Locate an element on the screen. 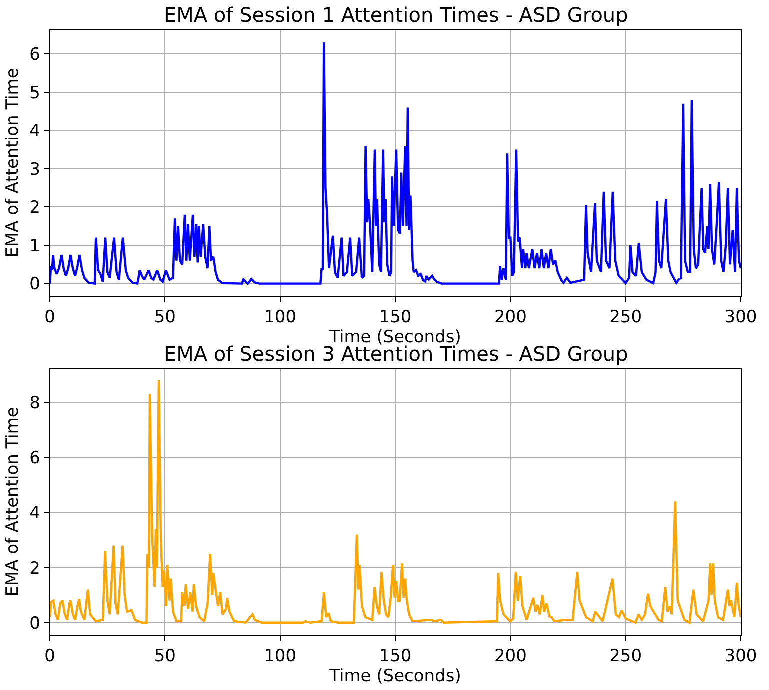 Image resolution: width=769 pixels, height=690 pixels. y-tick-label: 3 is located at coordinates (35, 170).